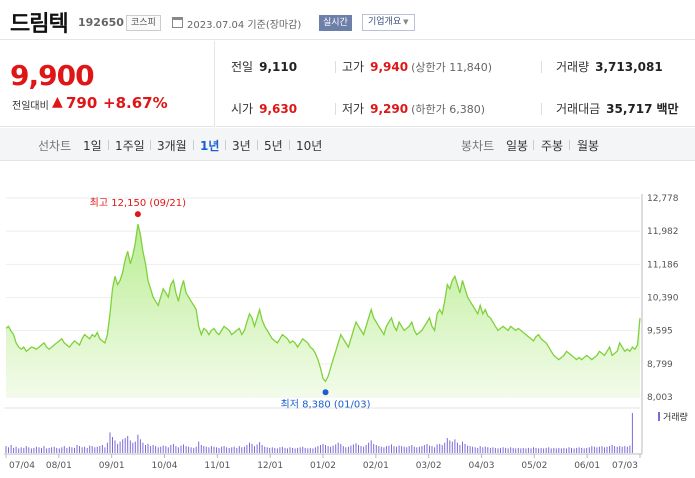 The width and height of the screenshot is (695, 478). I want to click on x-tick-label: 03/02, so click(429, 466).